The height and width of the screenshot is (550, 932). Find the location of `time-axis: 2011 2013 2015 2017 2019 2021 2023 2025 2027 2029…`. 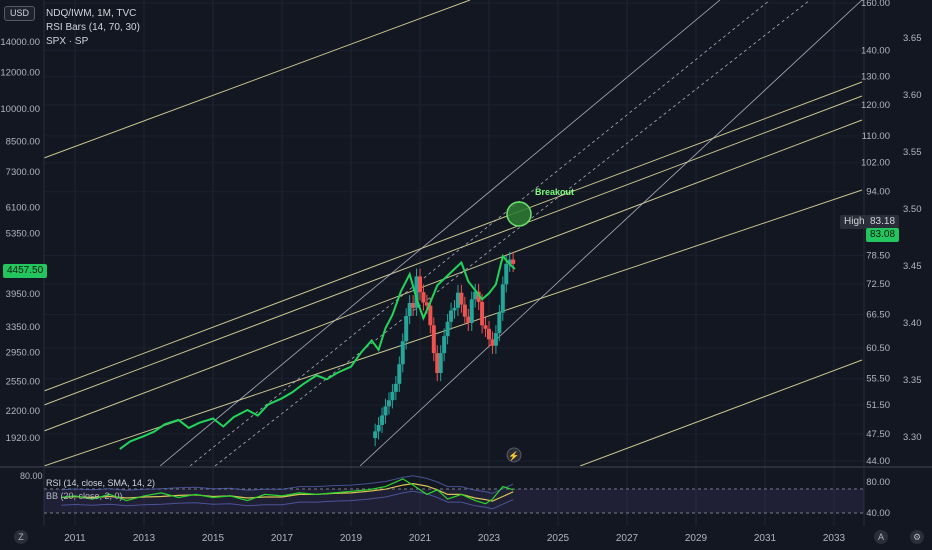

time-axis: 2011 2013 2015 2017 2019 2021 2023 2025 2027 2029… is located at coordinates (454, 538).